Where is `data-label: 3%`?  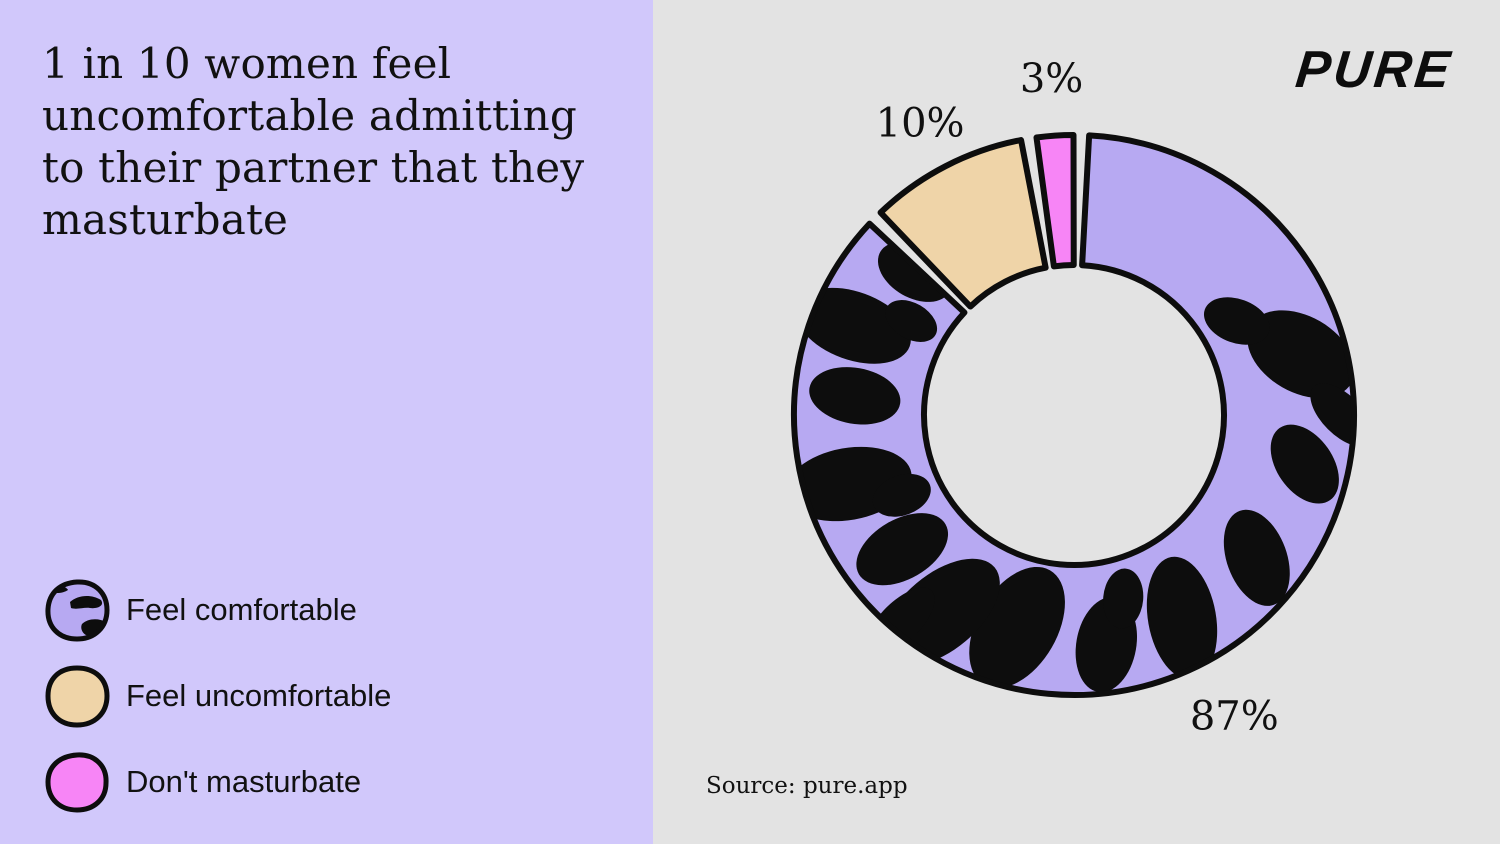
data-label: 3% is located at coordinates (1051, 79).